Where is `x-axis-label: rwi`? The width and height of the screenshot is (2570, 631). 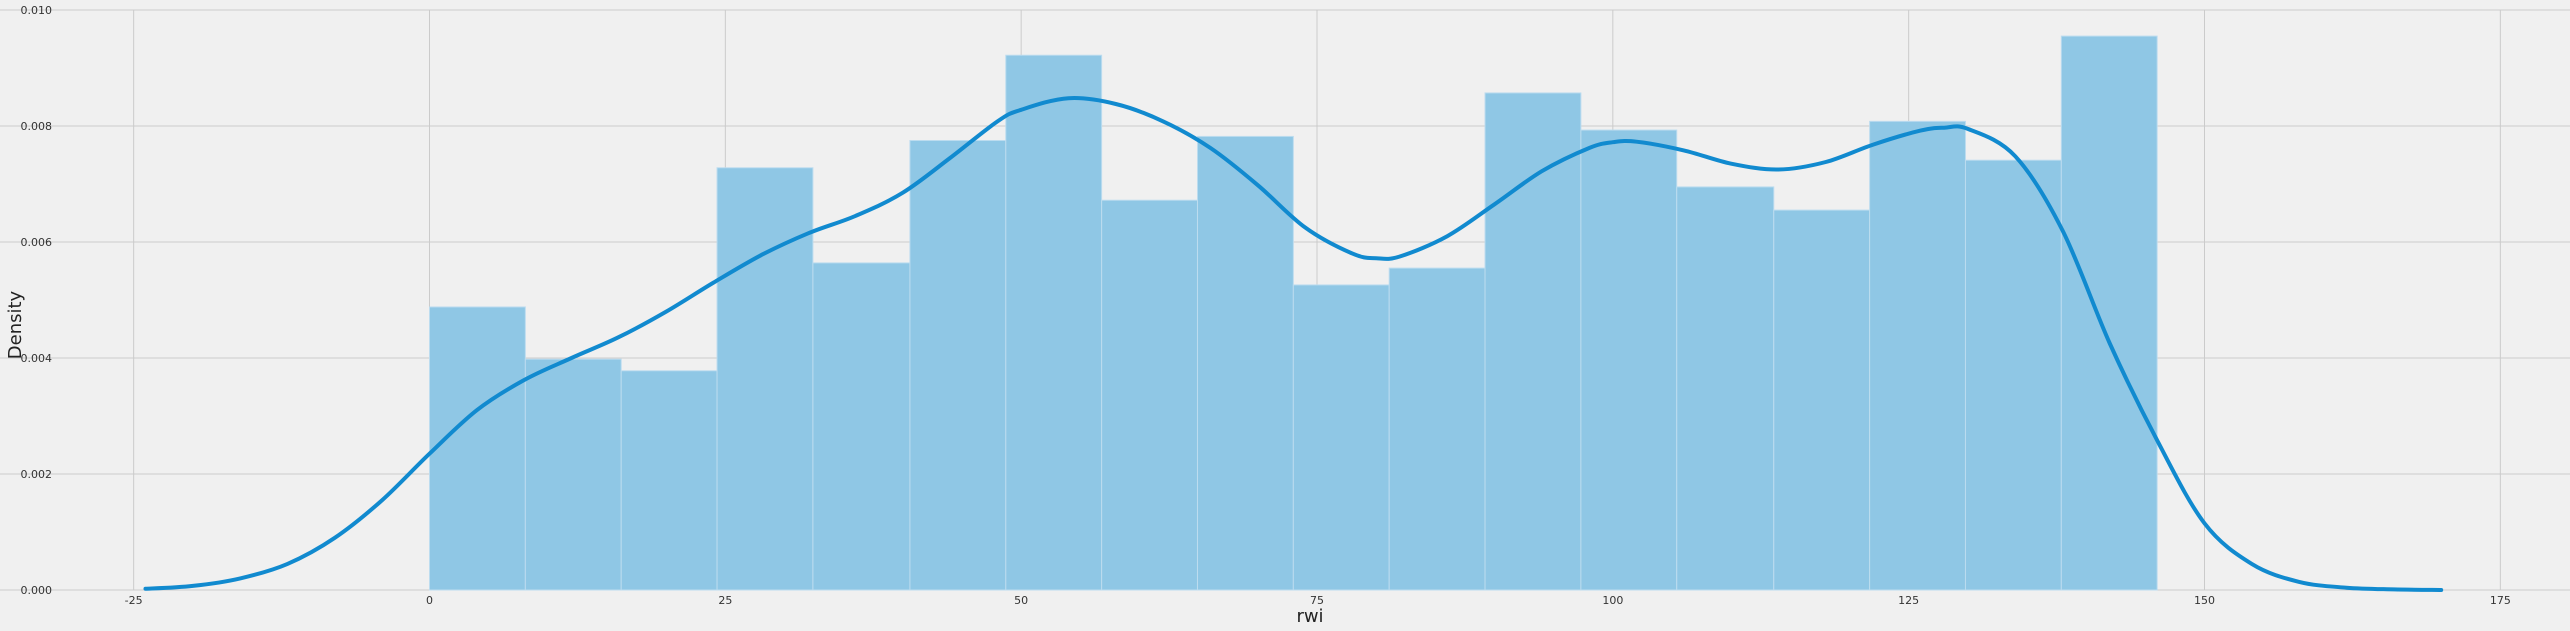 x-axis-label: rwi is located at coordinates (1309, 616).